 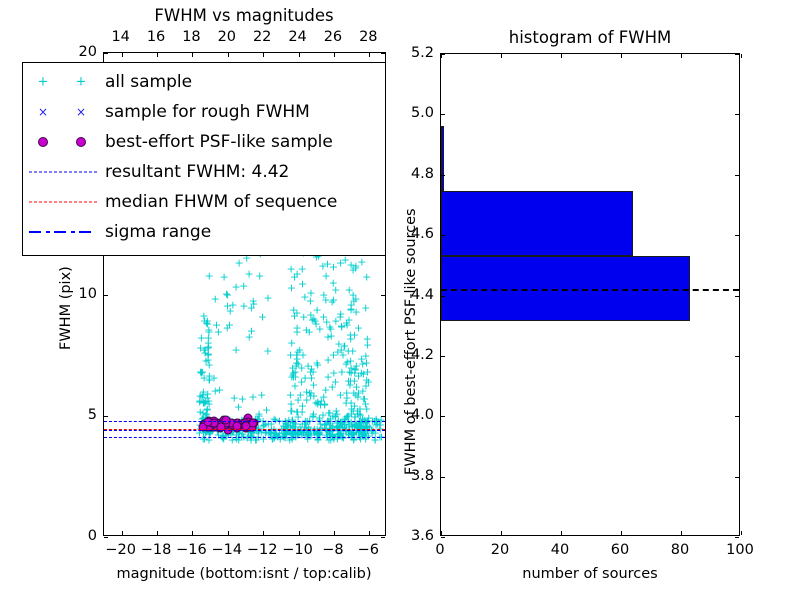 What do you see at coordinates (333, 550) in the screenshot?
I see `x-tick-label-bottom: −8` at bounding box center [333, 550].